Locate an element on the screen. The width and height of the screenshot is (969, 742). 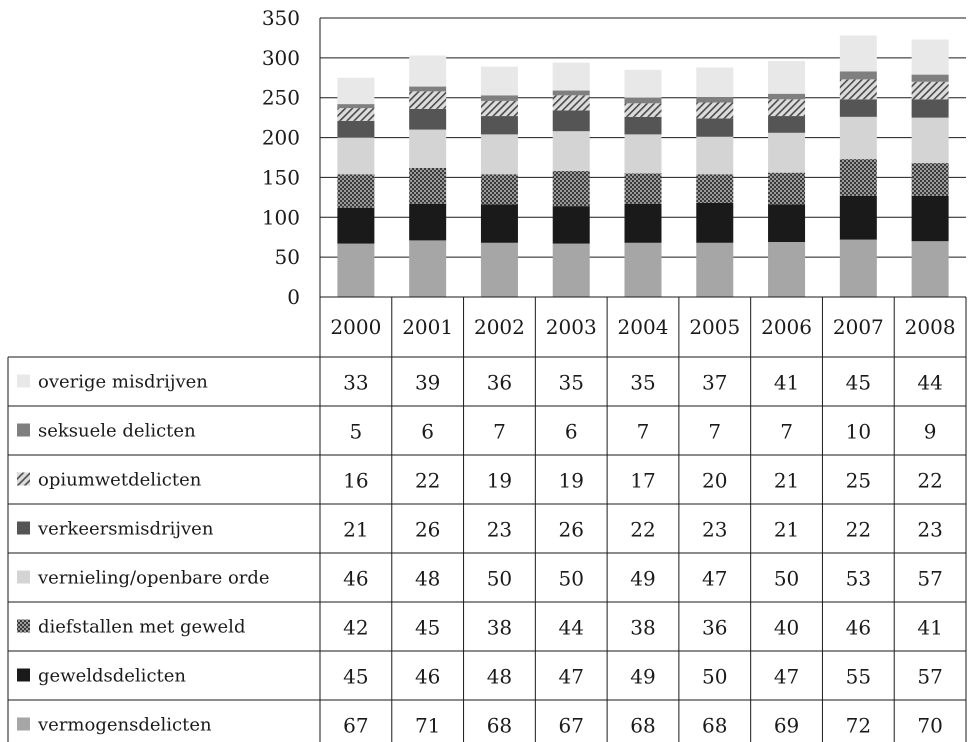
data-value: 44 is located at coordinates (929, 383).